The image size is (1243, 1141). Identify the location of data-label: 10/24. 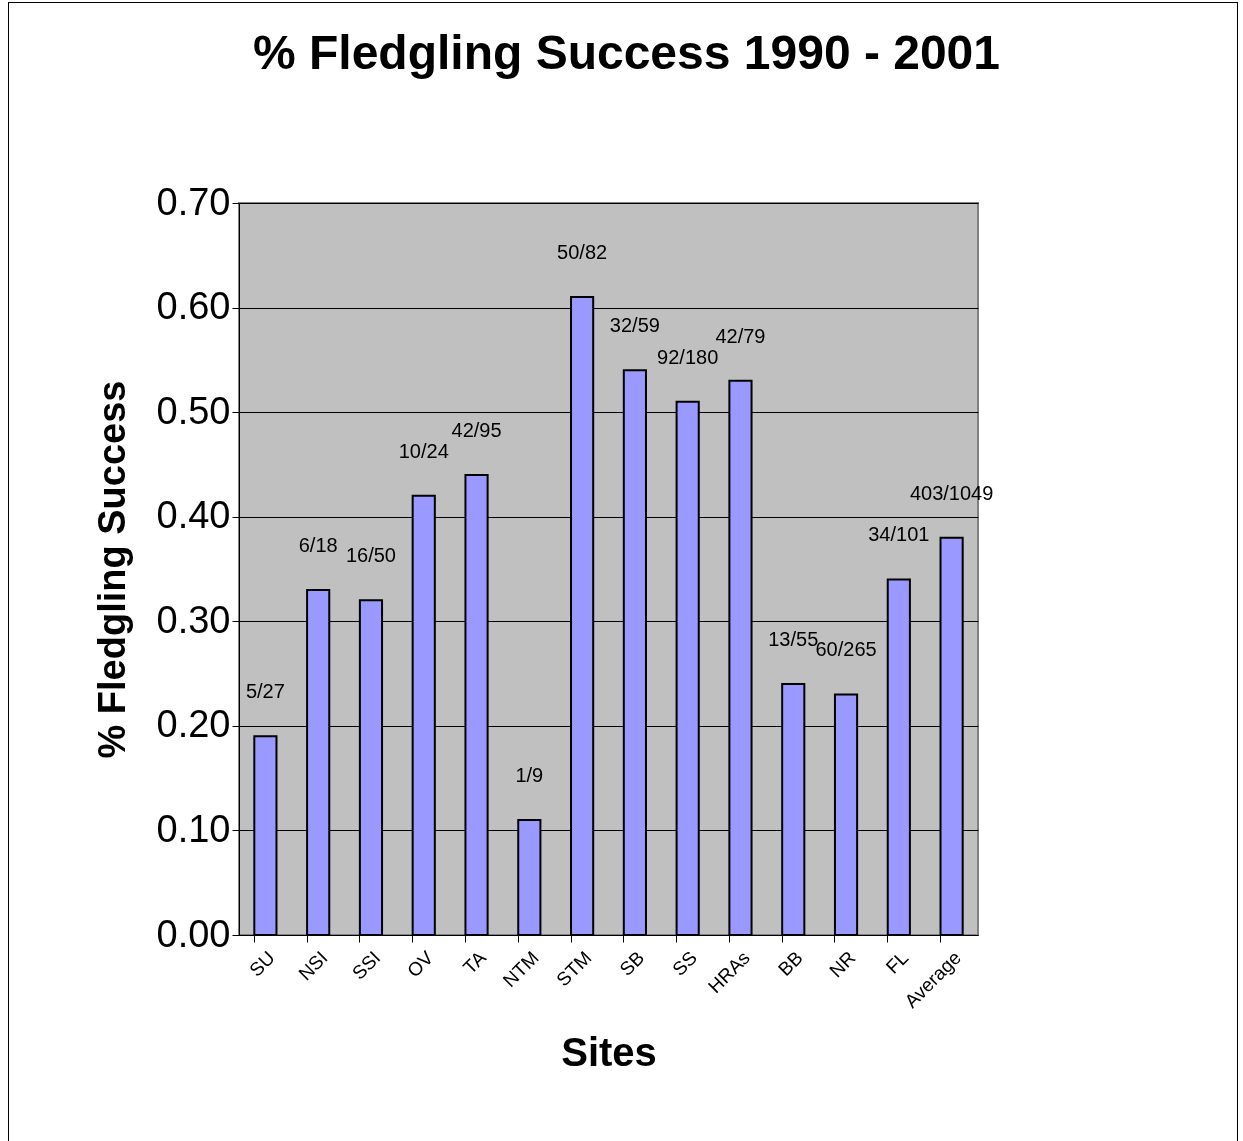
(423, 450).